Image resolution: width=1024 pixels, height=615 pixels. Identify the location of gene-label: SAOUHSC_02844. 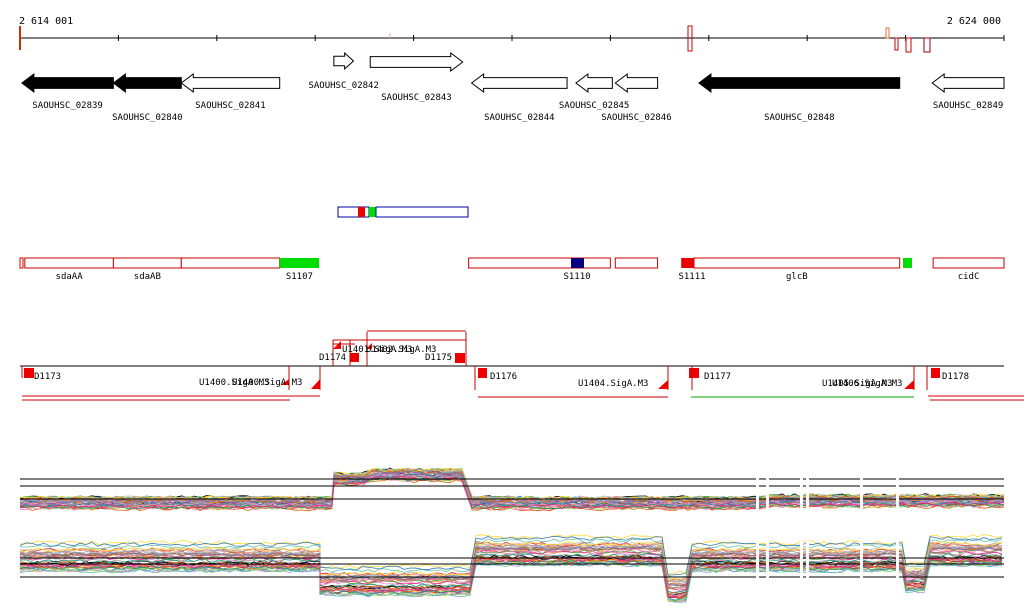
(519, 118).